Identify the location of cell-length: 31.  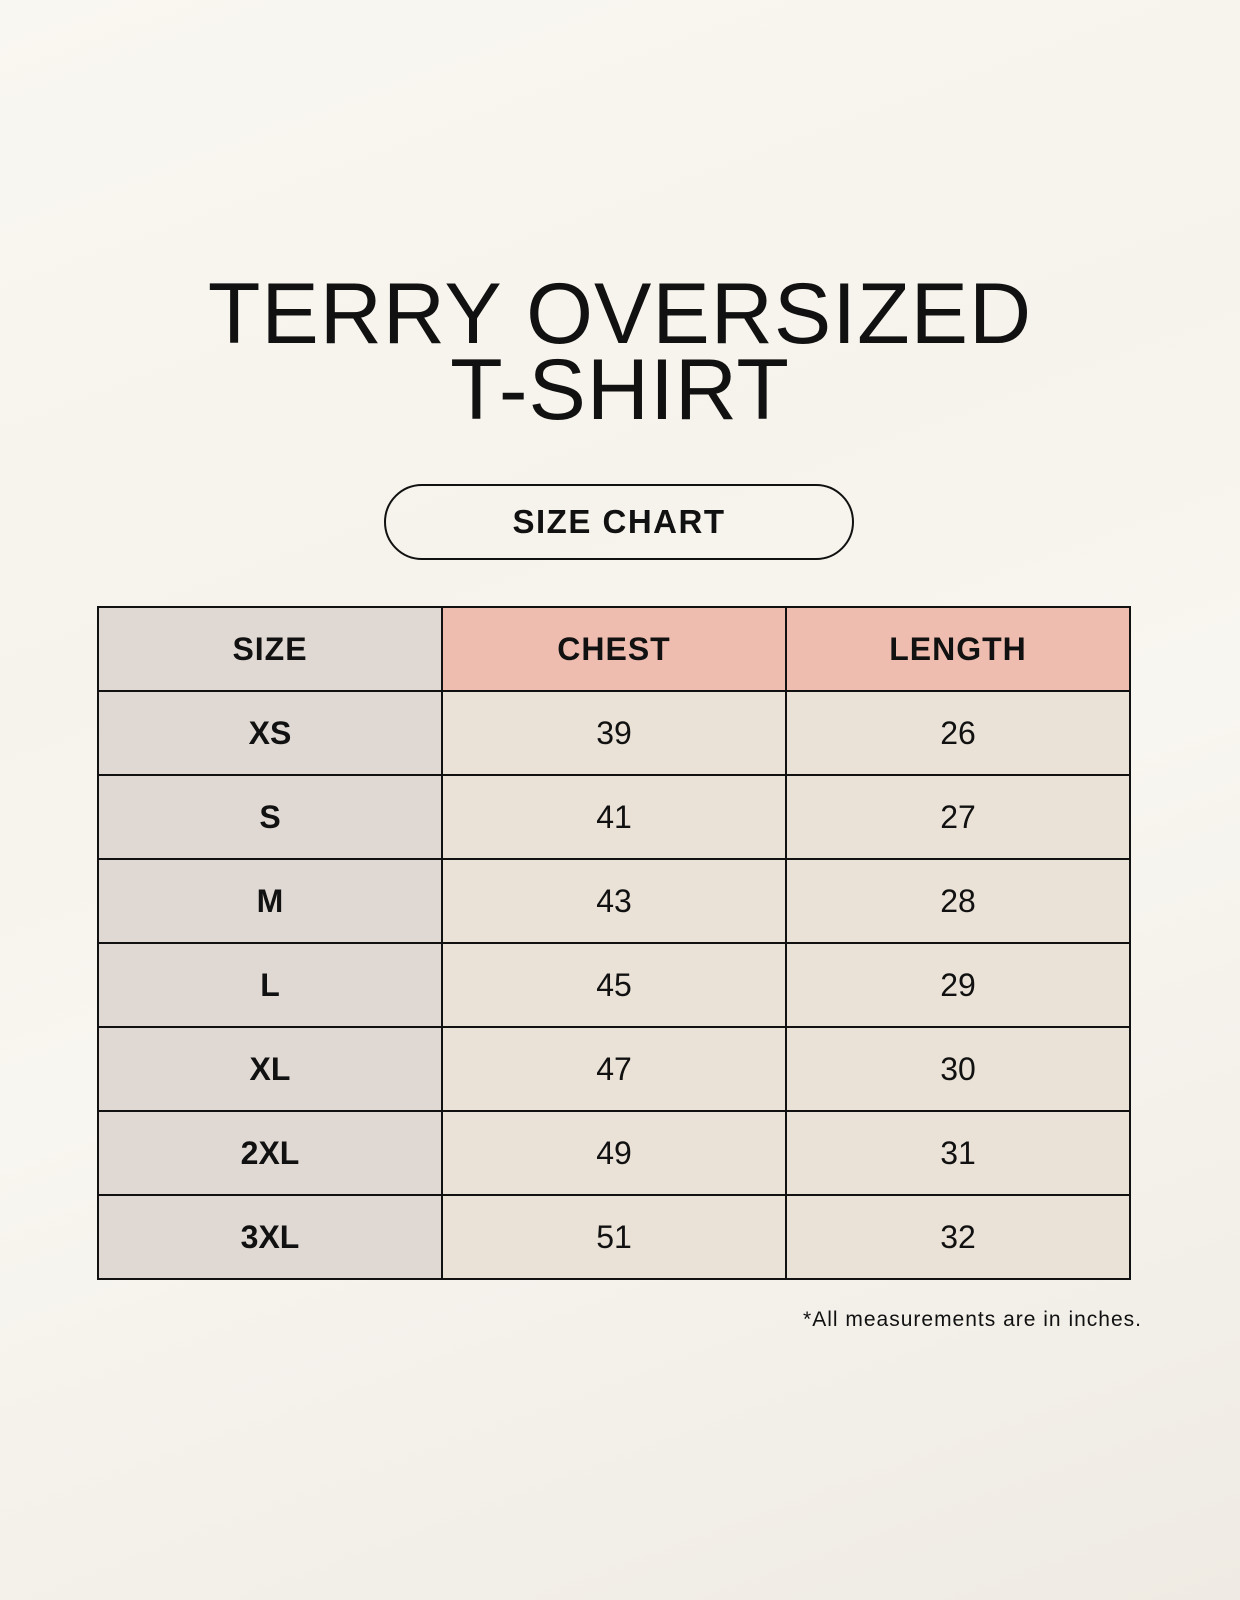
(958, 1153).